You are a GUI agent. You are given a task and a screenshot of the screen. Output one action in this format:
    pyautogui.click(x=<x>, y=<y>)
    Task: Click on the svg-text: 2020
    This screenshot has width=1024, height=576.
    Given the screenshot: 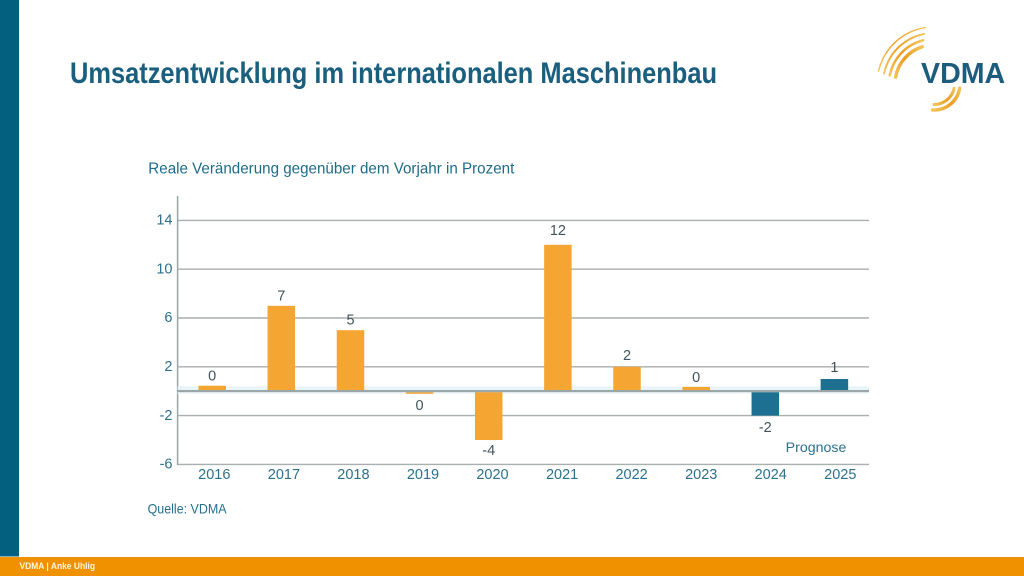 What is the action you would take?
    pyautogui.click(x=492, y=475)
    